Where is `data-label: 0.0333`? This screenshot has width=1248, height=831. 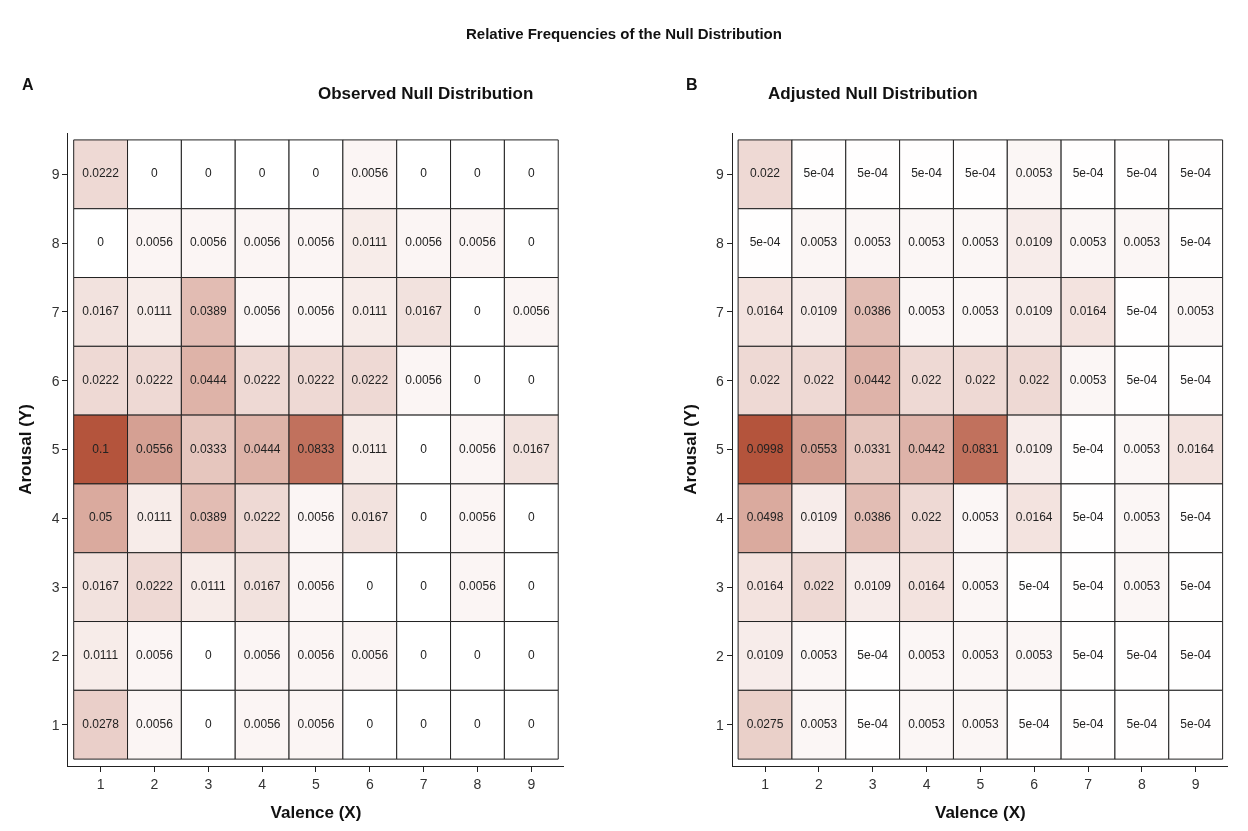 data-label: 0.0333 is located at coordinates (208, 448).